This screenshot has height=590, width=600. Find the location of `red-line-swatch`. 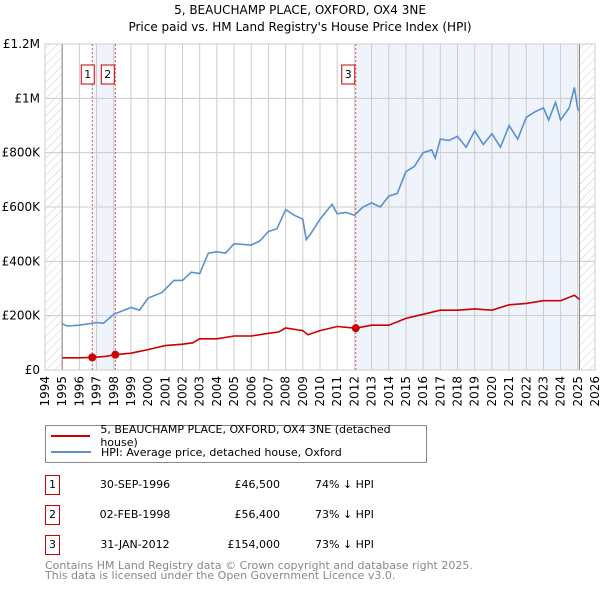

red-line-swatch is located at coordinates (71, 436).